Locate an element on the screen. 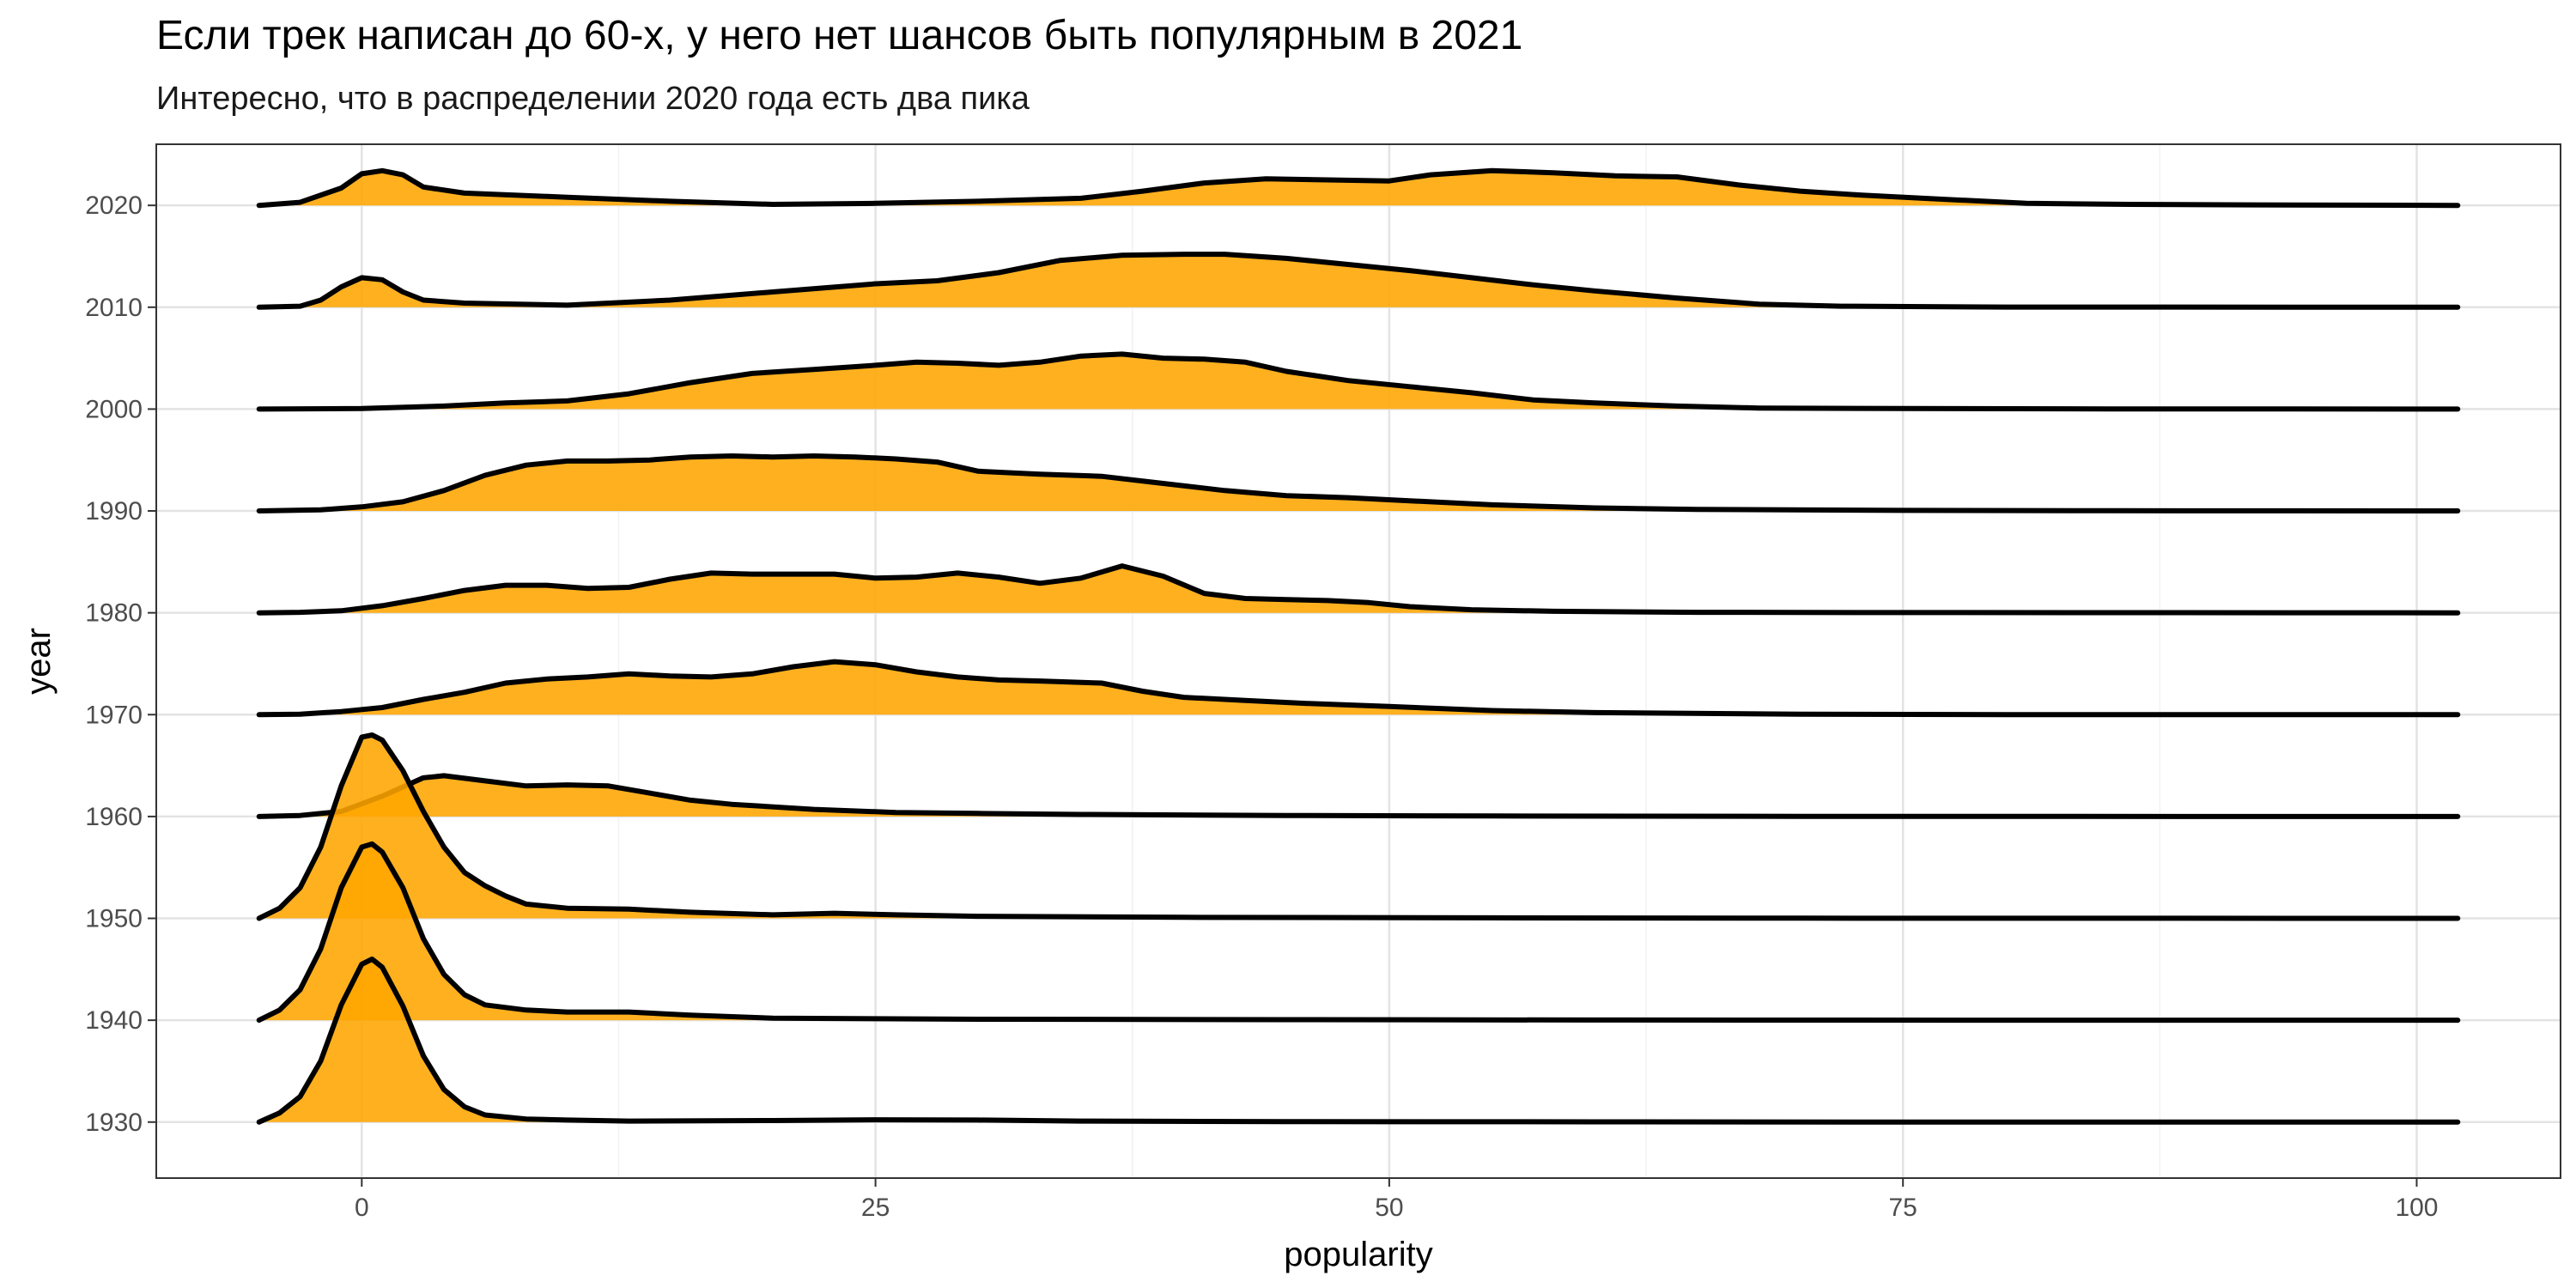  ridge-1930 is located at coordinates (1358, 1041).